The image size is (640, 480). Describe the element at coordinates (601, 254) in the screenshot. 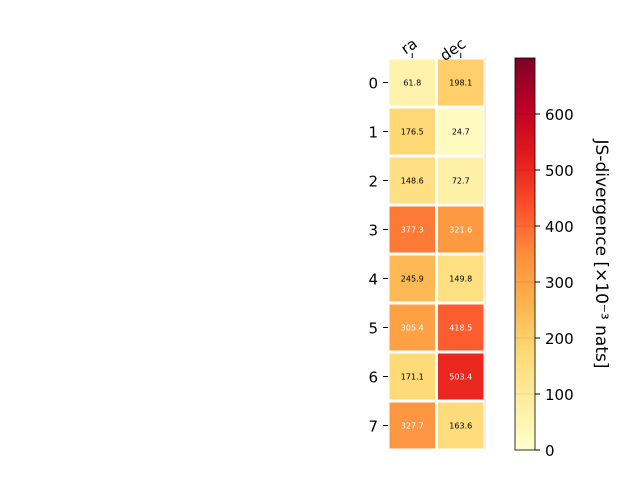

I see `colorbar-title: JS-divergence [×10⁻³ nats]` at that location.